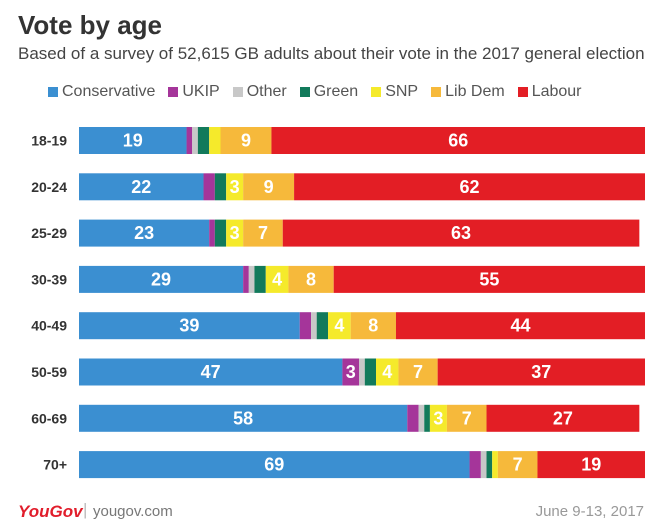 The width and height of the screenshot is (666, 529). What do you see at coordinates (589, 511) in the screenshot?
I see `footer-date: June 9-13, 2017` at bounding box center [589, 511].